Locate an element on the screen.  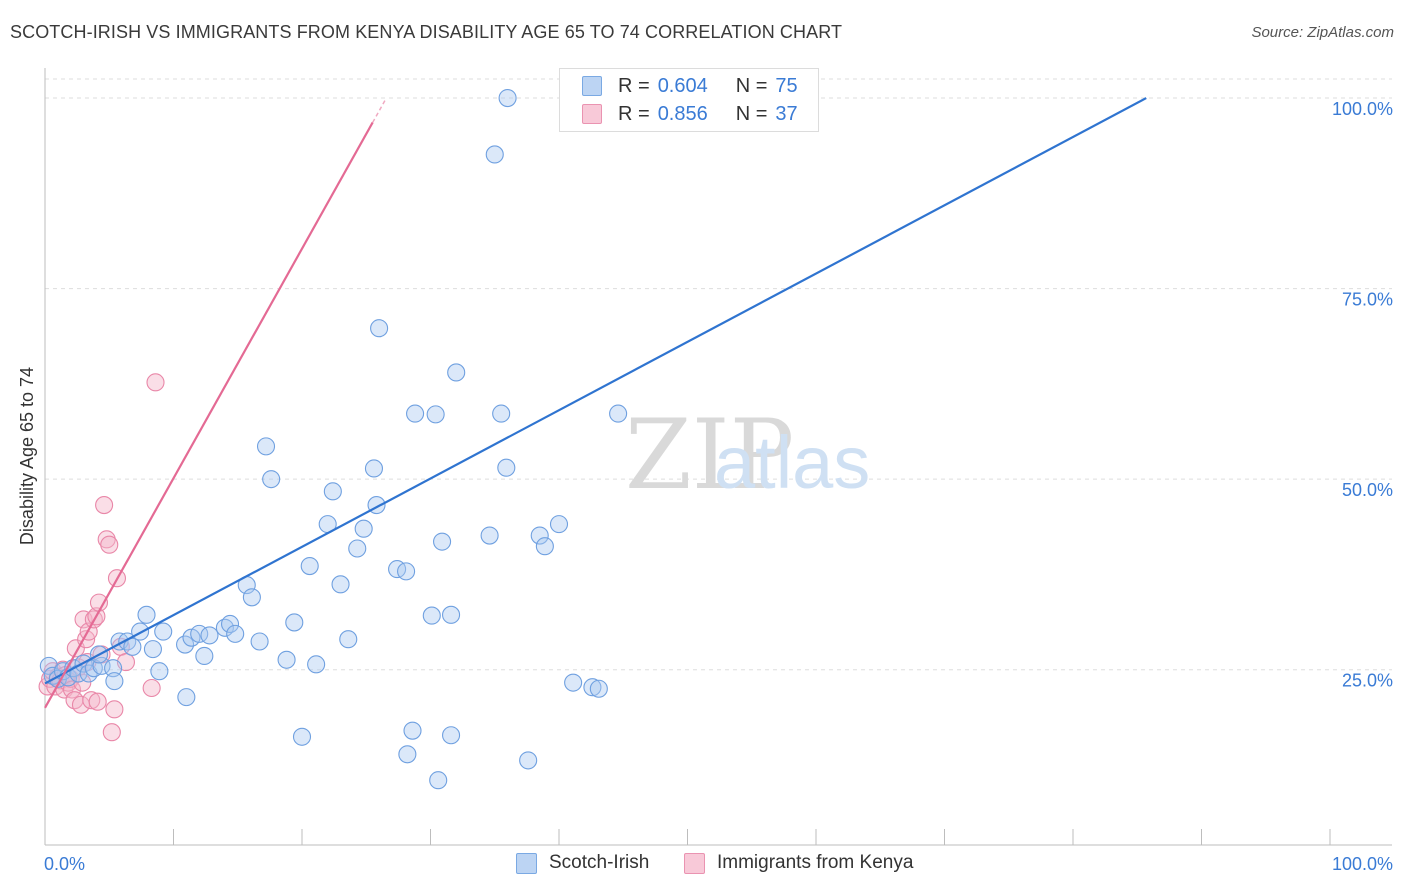
series-label: Immigrants from Kenya is located at coordinates (815, 862).